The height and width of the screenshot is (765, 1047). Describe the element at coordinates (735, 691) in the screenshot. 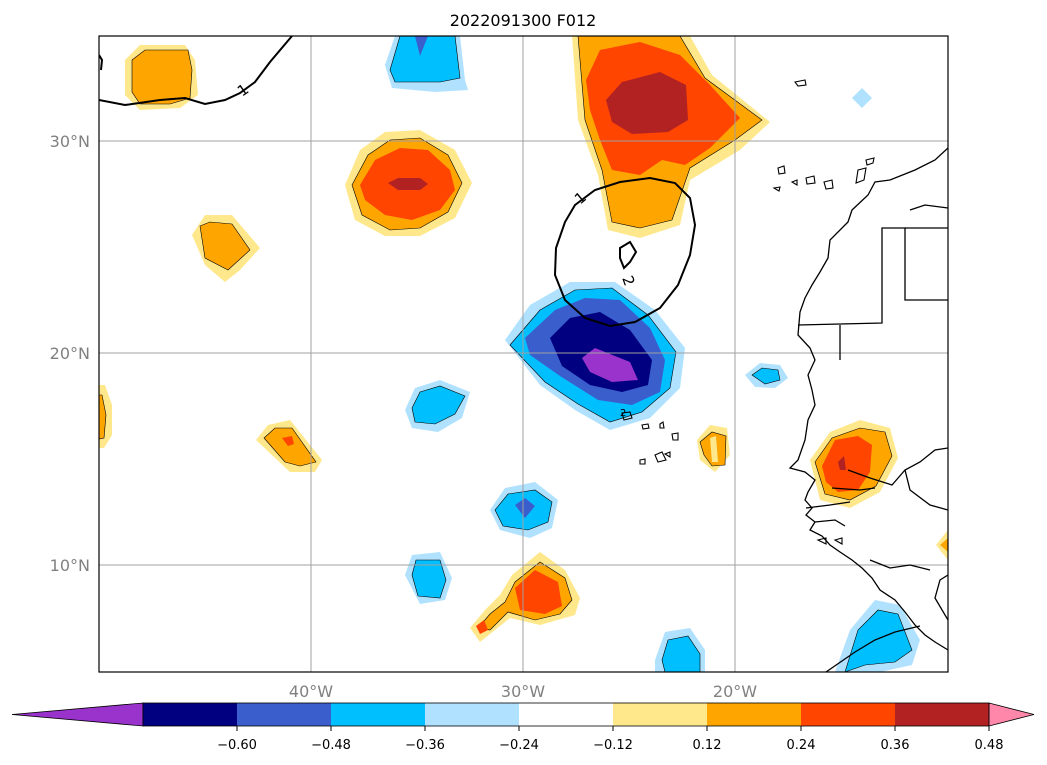

I see `lon-label-20w: 20°W` at that location.